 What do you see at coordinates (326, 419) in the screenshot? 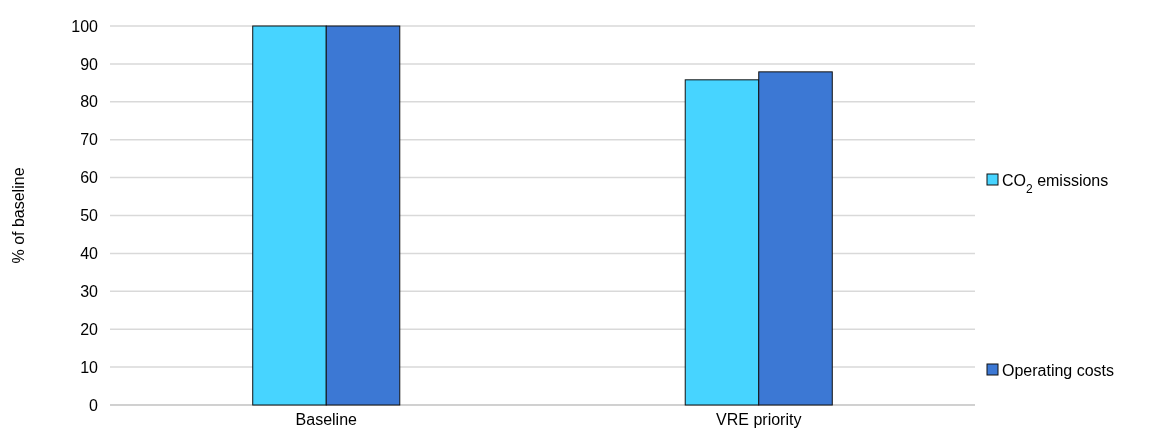
I see `x-tick-label: Baseline` at bounding box center [326, 419].